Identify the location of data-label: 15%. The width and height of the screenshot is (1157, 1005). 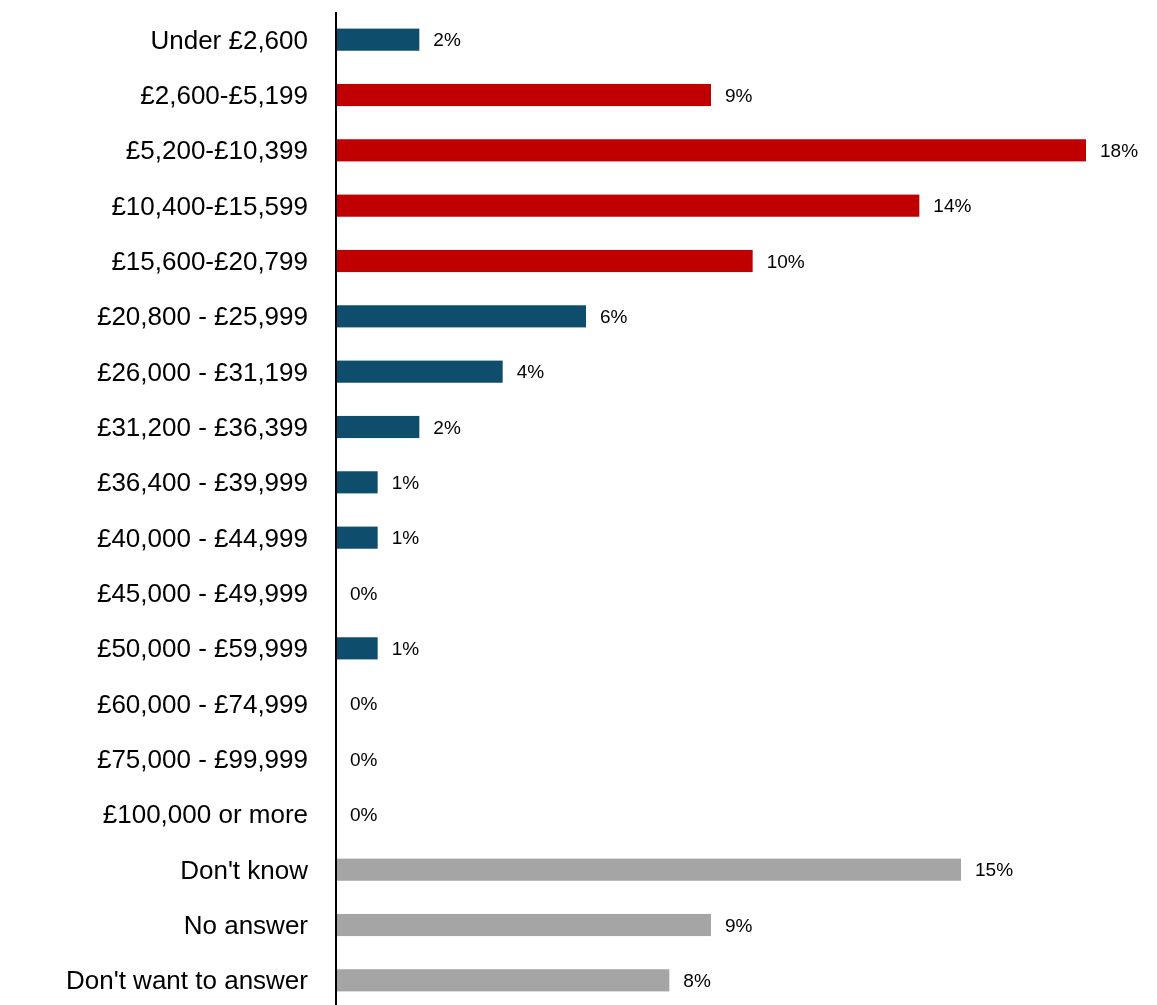
(994, 870).